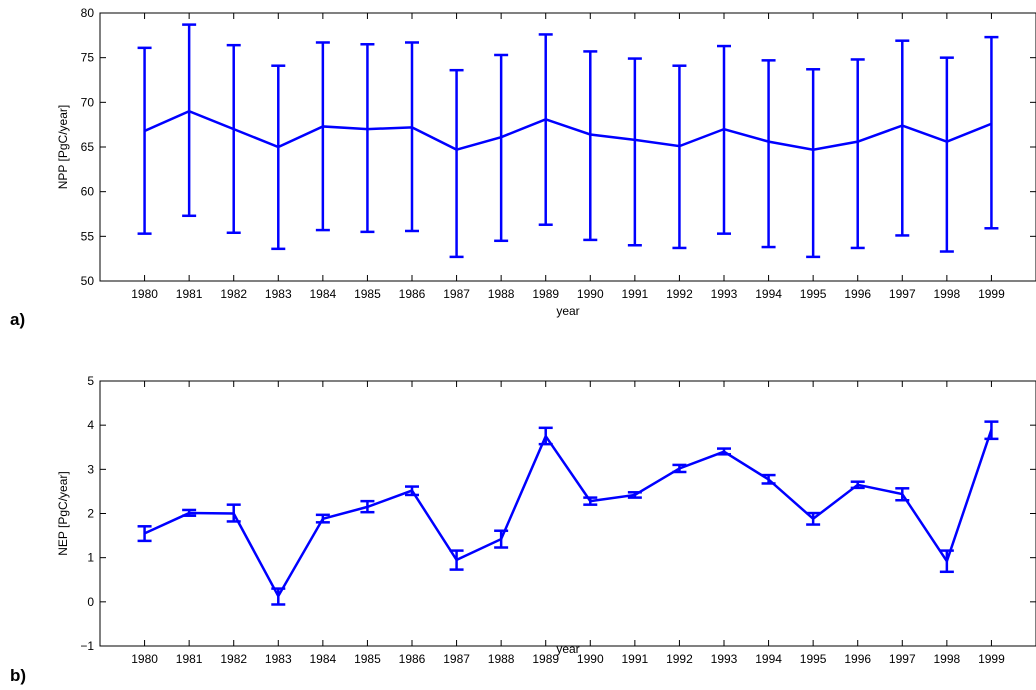 The image size is (1036, 690). I want to click on y-axis-title: NPP [PgC/year], so click(63, 147).